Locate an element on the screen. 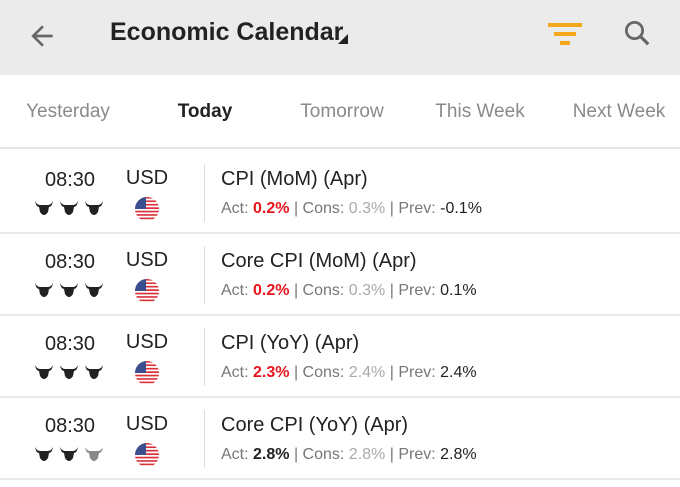 Image resolution: width=680 pixels, height=487 pixels. event-values: Act: 0.2% | Cons: 0.3% | Prev: 0.1% is located at coordinates (349, 291).